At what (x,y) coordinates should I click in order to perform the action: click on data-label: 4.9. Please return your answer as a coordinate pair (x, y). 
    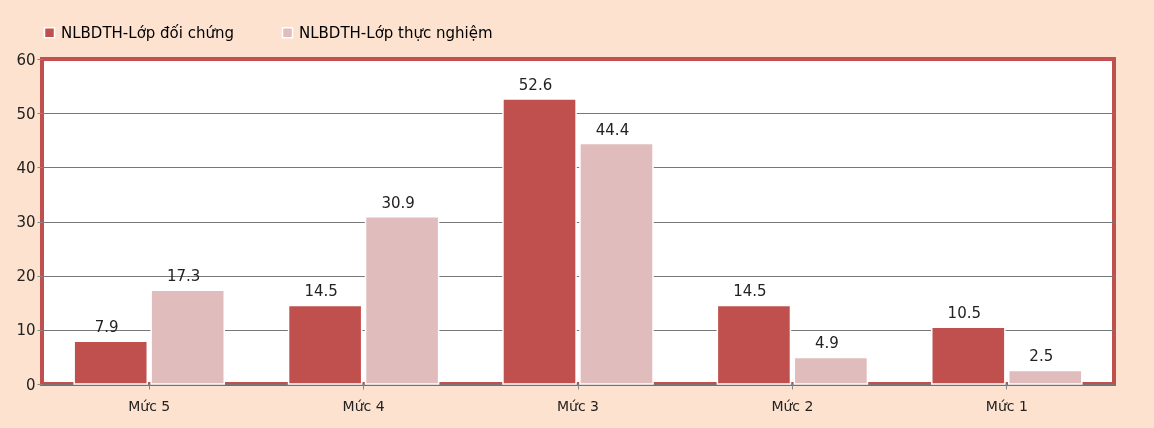
    Looking at the image, I should click on (826, 343).